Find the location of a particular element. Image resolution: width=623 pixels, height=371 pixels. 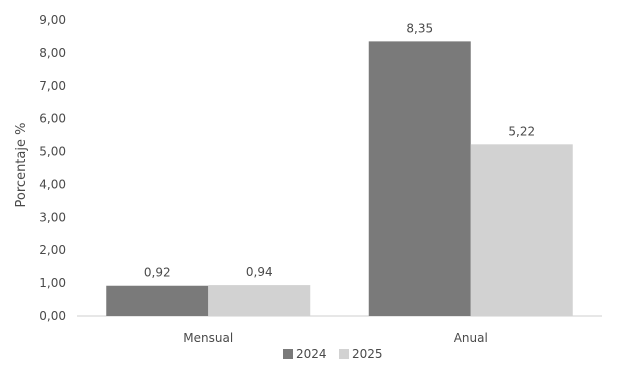

y-tick-label: 6,00 is located at coordinates (52, 119).